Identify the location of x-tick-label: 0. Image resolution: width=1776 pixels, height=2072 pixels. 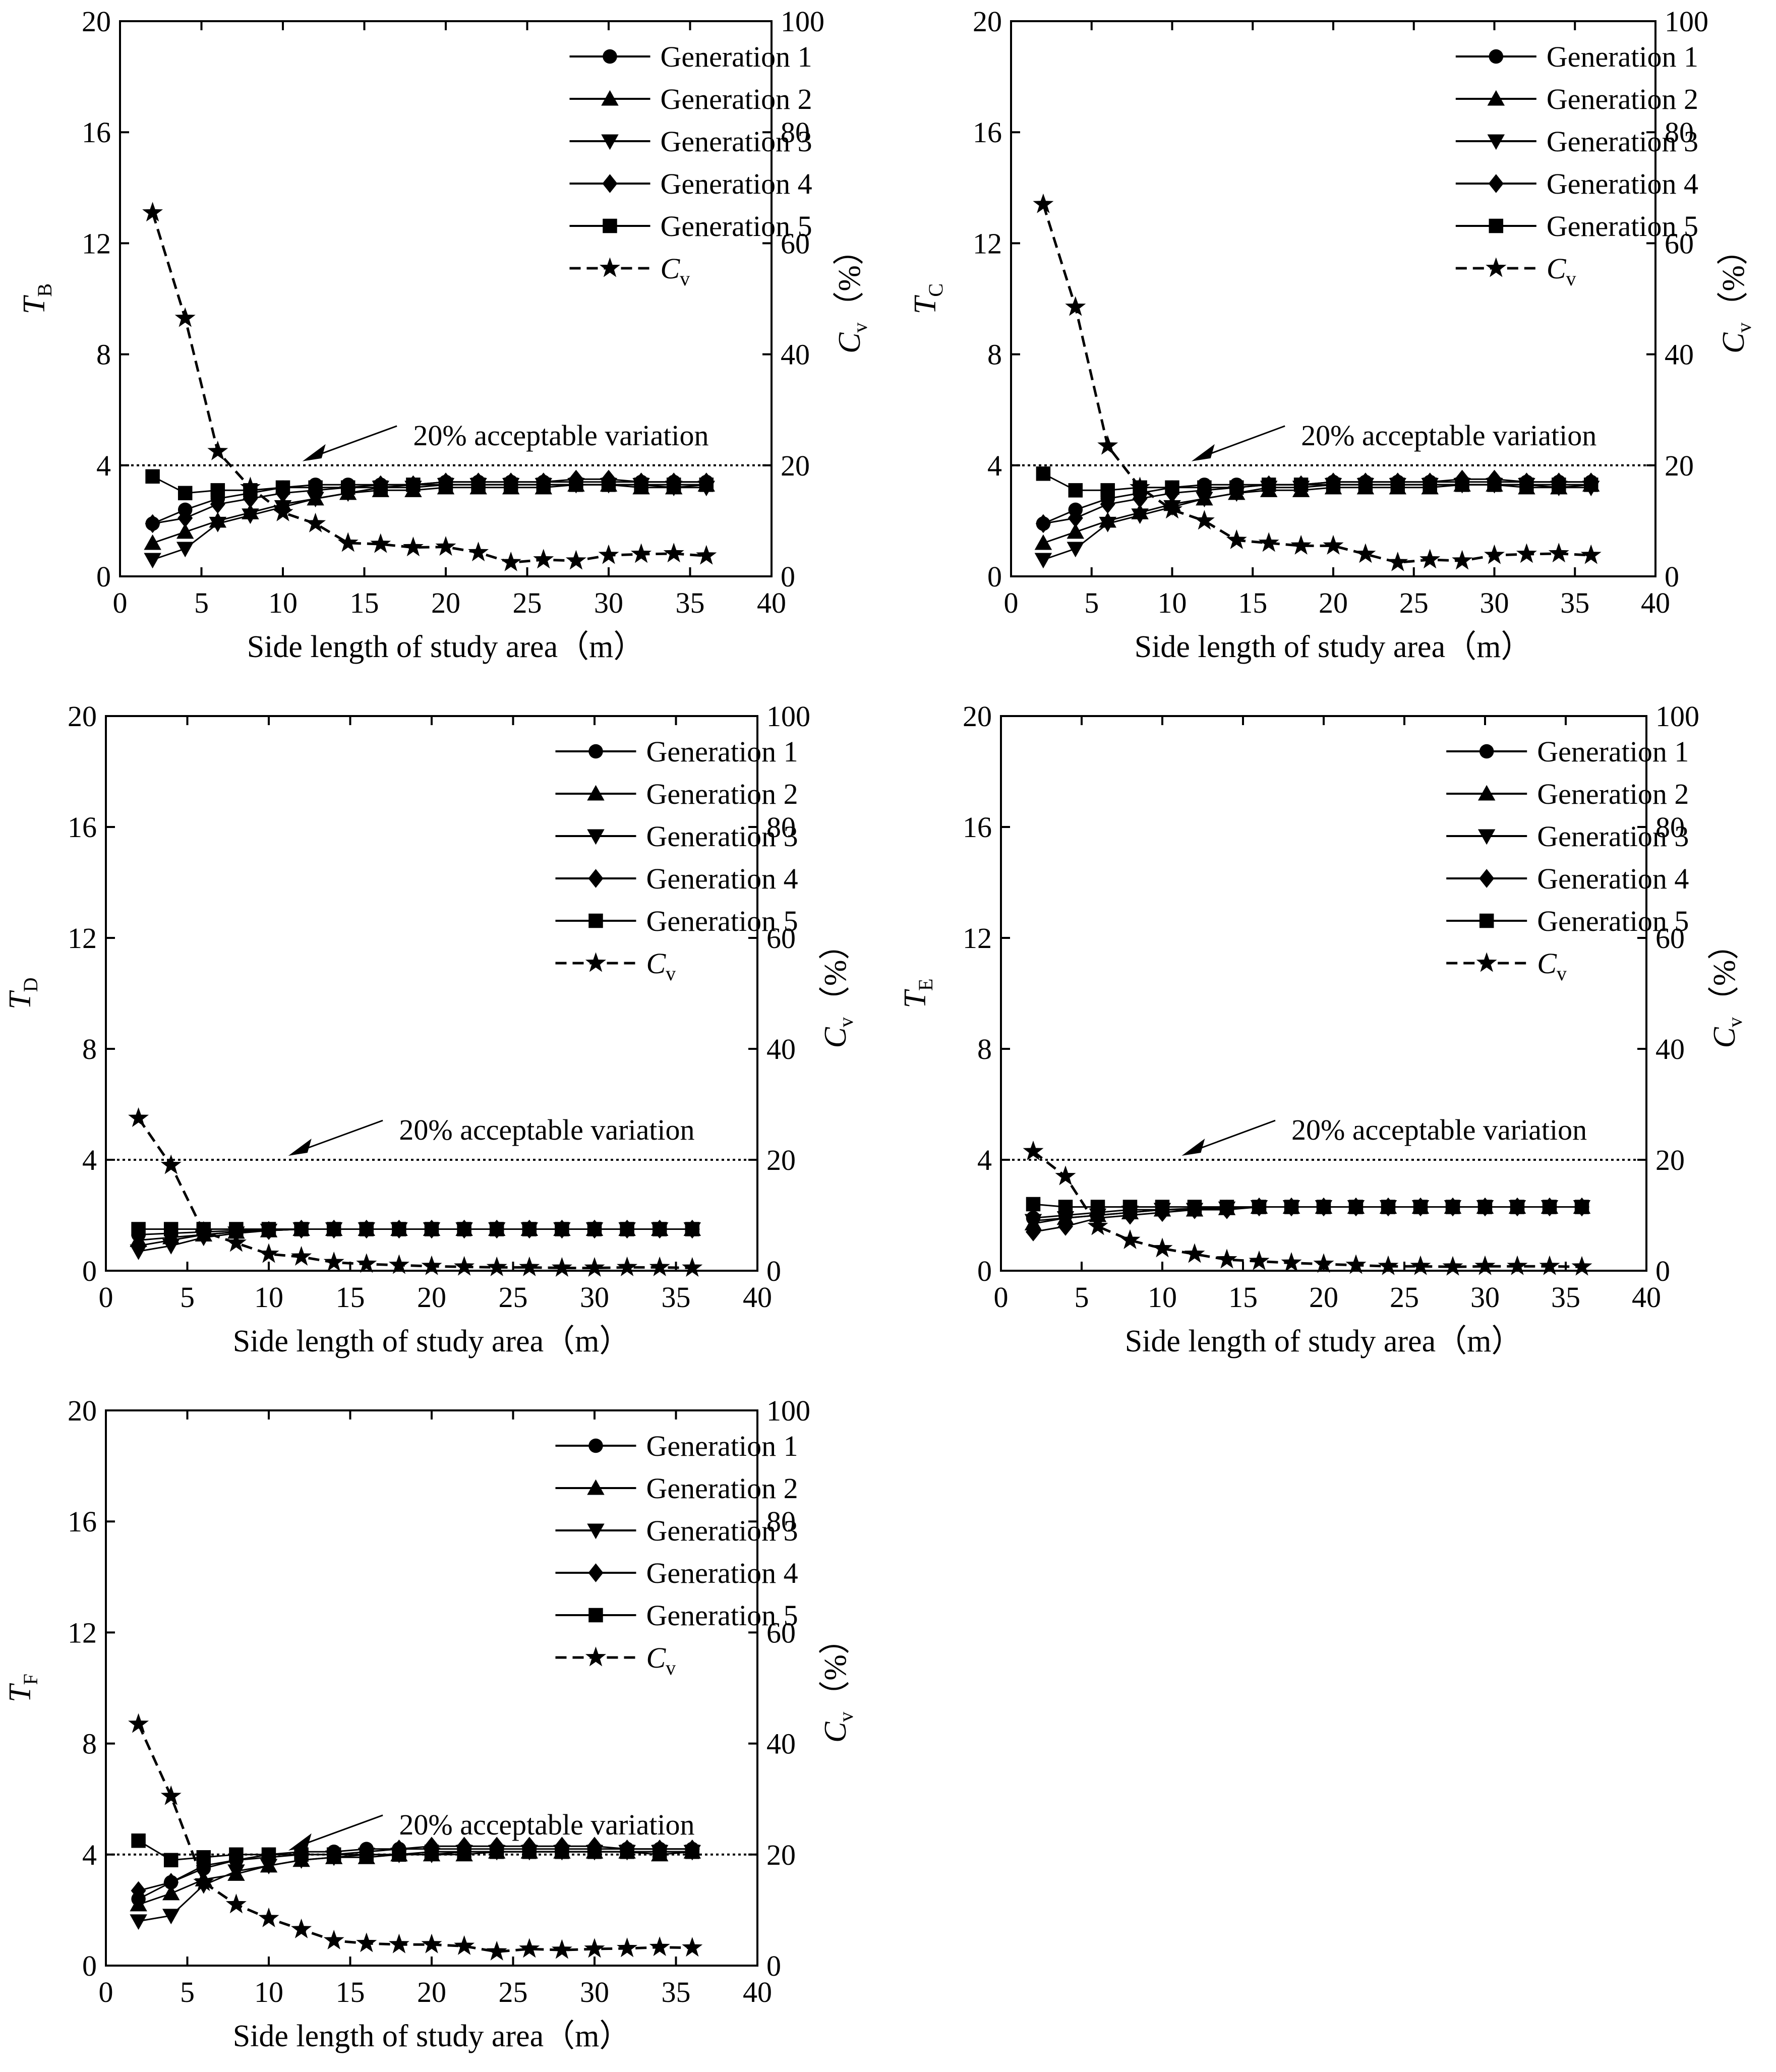
(106, 1297).